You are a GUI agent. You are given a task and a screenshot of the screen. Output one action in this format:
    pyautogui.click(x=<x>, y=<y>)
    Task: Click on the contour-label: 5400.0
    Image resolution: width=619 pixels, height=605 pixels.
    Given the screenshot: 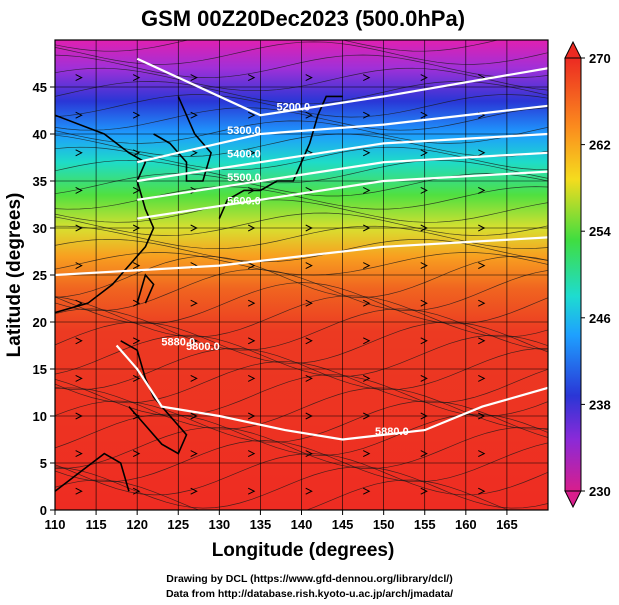 What is the action you would take?
    pyautogui.click(x=244, y=155)
    